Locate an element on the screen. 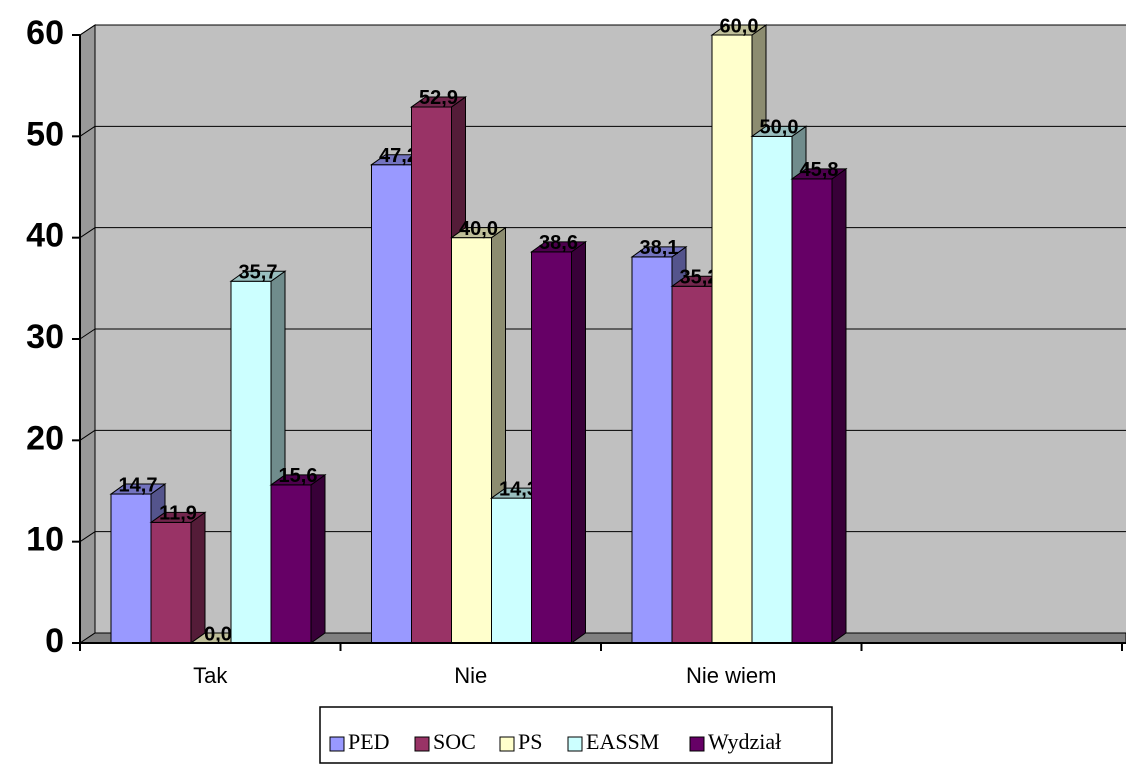 The height and width of the screenshot is (765, 1126). value-label: 15,6 is located at coordinates (298, 476).